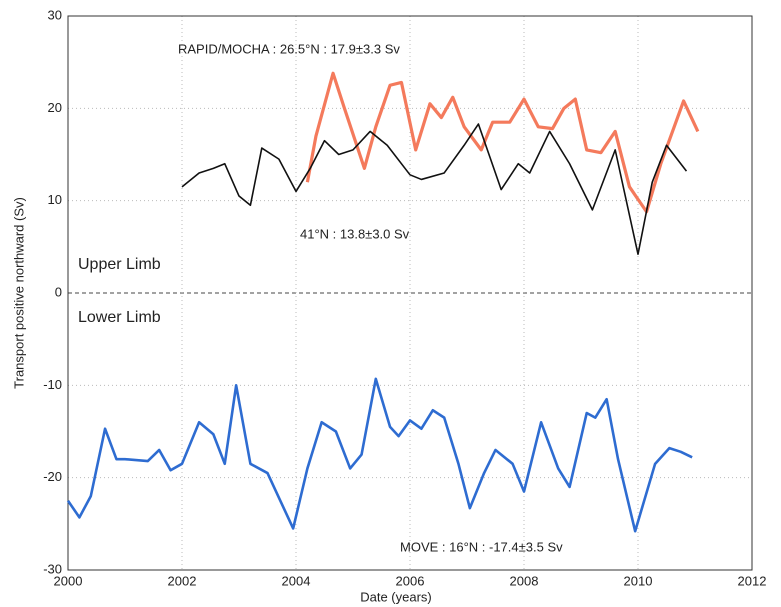 This screenshot has width=781, height=607. I want to click on y-tick-label: 0, so click(58, 291).